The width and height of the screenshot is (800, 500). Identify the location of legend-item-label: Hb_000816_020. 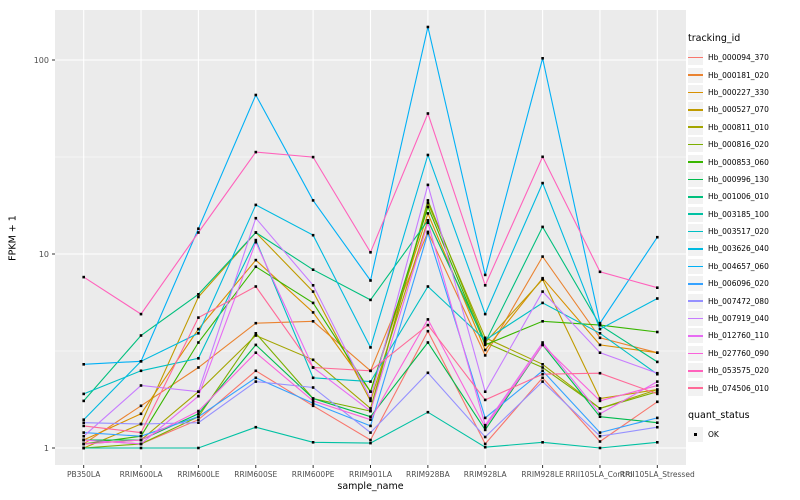
(738, 145).